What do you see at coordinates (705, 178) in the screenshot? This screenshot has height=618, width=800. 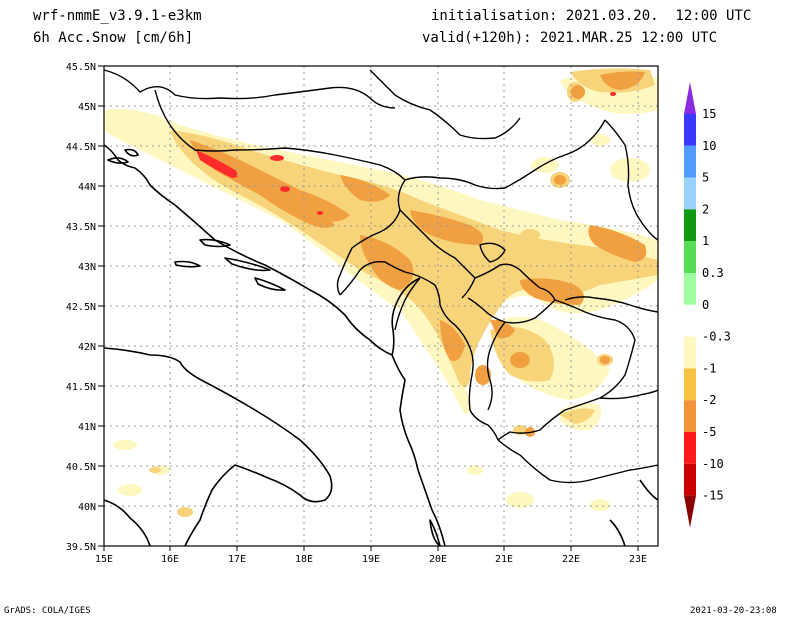 I see `colorbar-label: 5` at bounding box center [705, 178].